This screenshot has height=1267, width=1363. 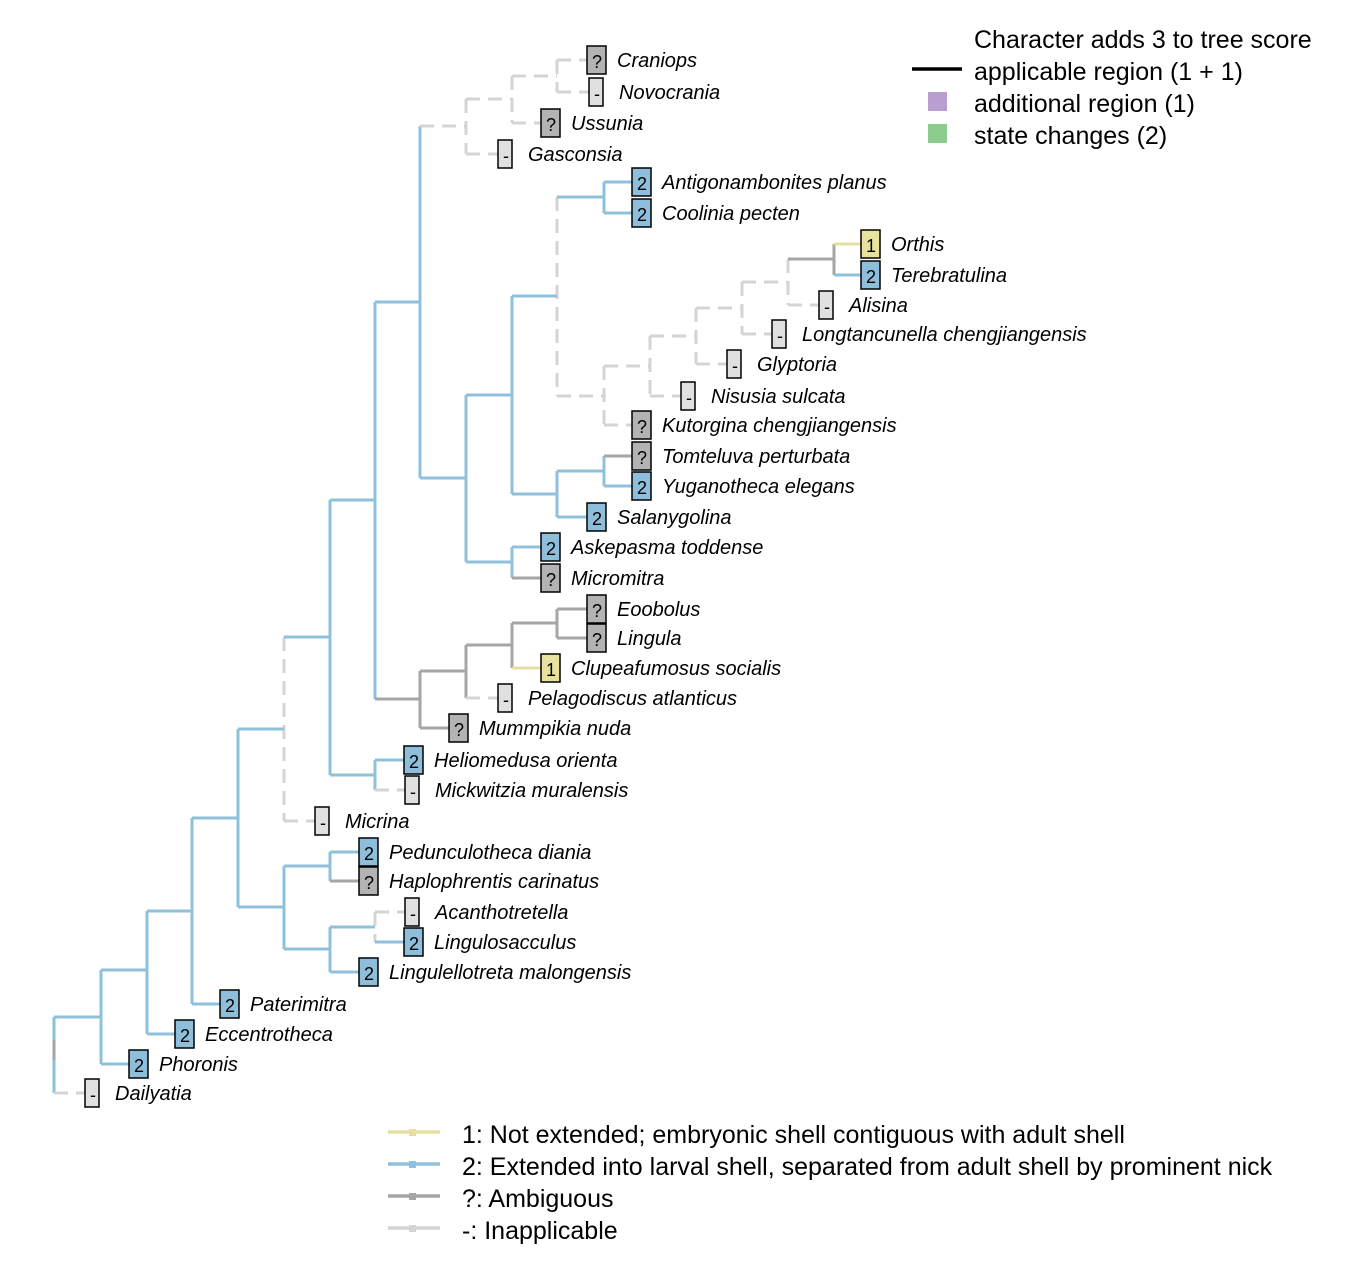 I want to click on state-legend-label-inapplicable: -: Inapplicable, so click(x=540, y=1231).